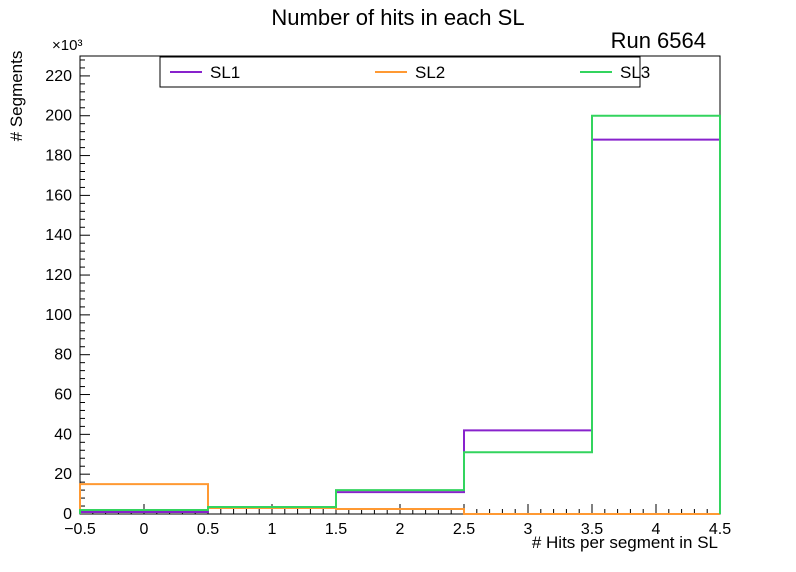 This screenshot has width=796, height=572. Describe the element at coordinates (58, 76) in the screenshot. I see `y-tick-label: 220` at that location.